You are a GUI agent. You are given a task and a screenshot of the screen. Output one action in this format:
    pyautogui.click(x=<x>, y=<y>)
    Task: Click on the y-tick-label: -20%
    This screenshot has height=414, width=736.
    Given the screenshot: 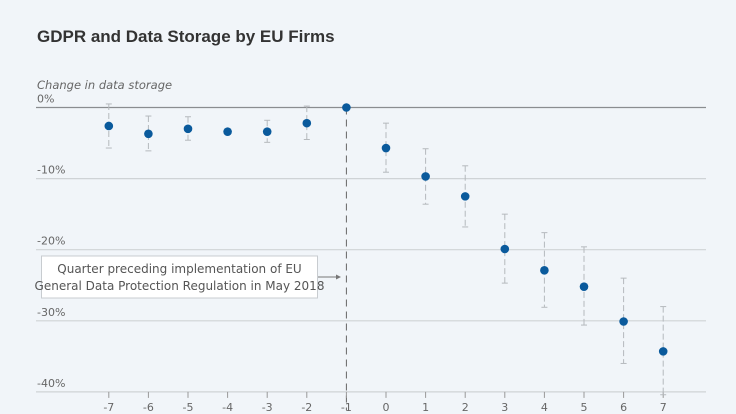 What is the action you would take?
    pyautogui.click(x=51, y=241)
    